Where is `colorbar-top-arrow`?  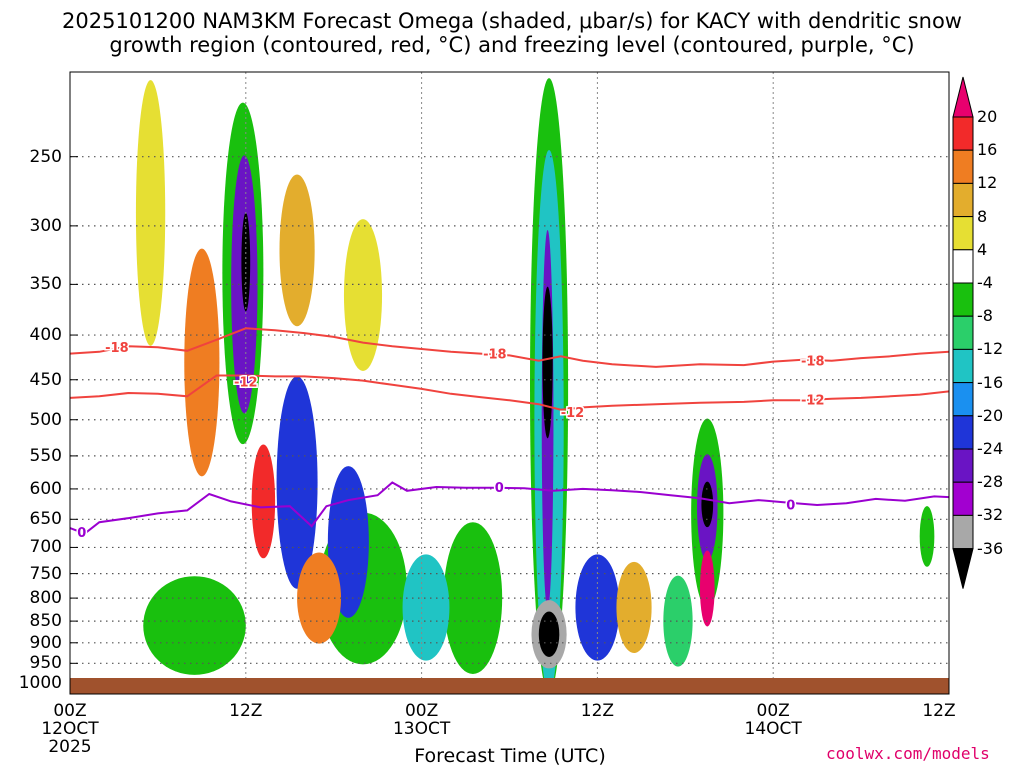 colorbar-top-arrow is located at coordinates (963, 97).